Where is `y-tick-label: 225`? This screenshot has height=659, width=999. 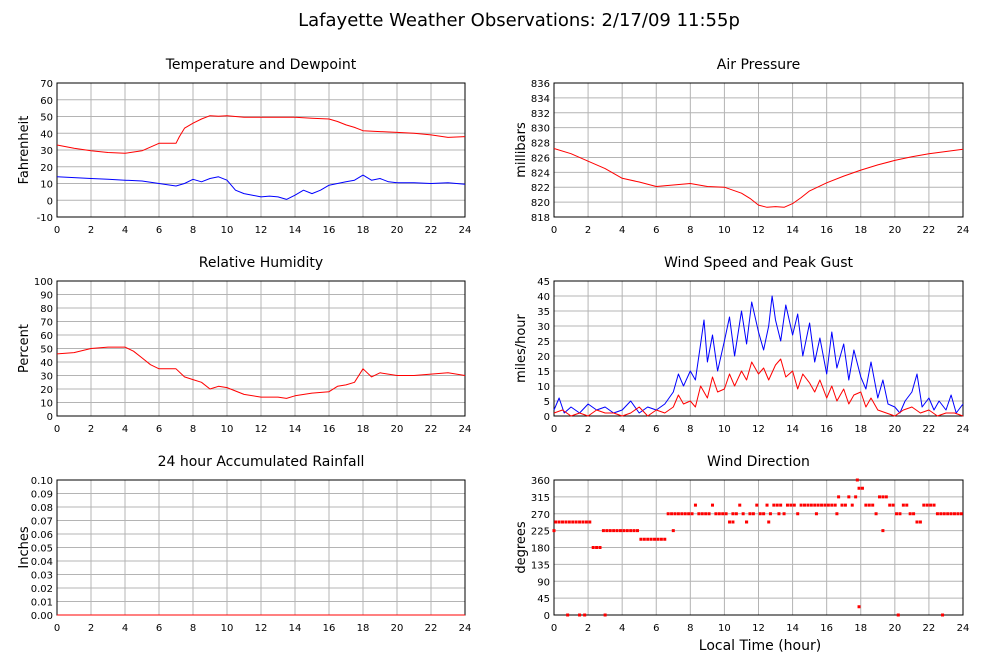 y-tick-label: 225 is located at coordinates (540, 532).